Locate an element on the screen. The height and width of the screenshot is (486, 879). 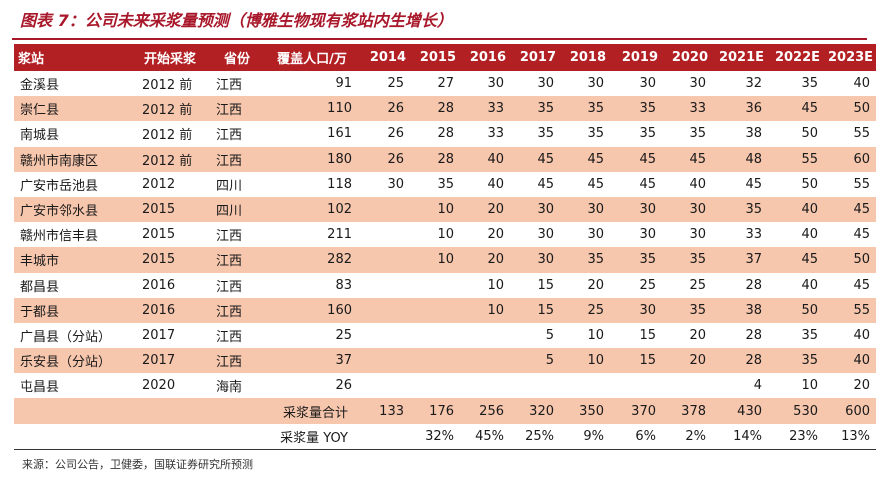
table-row: 乐安县（分站） 2017 江西 37 5 10 15 20 28 35 40 is located at coordinates (445, 361).